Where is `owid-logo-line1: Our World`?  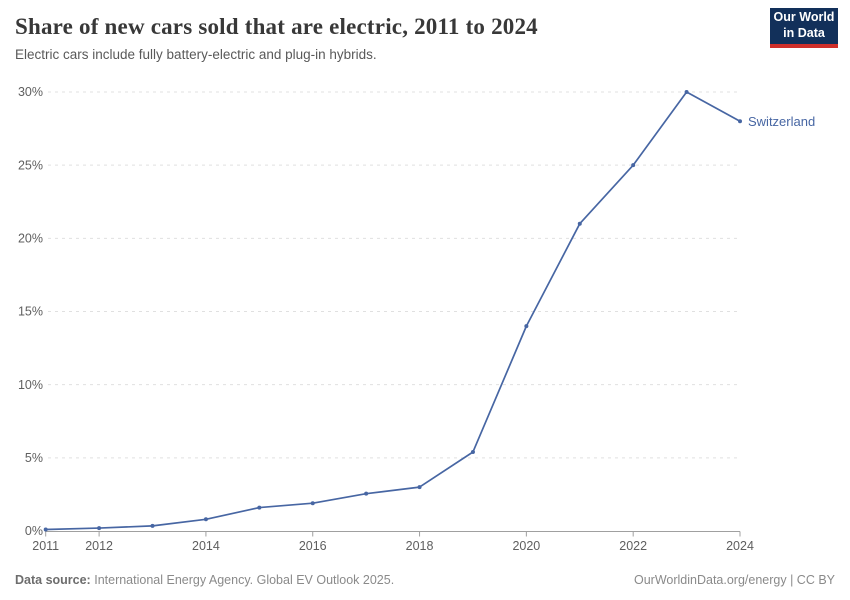
owid-logo-line1: Our World is located at coordinates (804, 17).